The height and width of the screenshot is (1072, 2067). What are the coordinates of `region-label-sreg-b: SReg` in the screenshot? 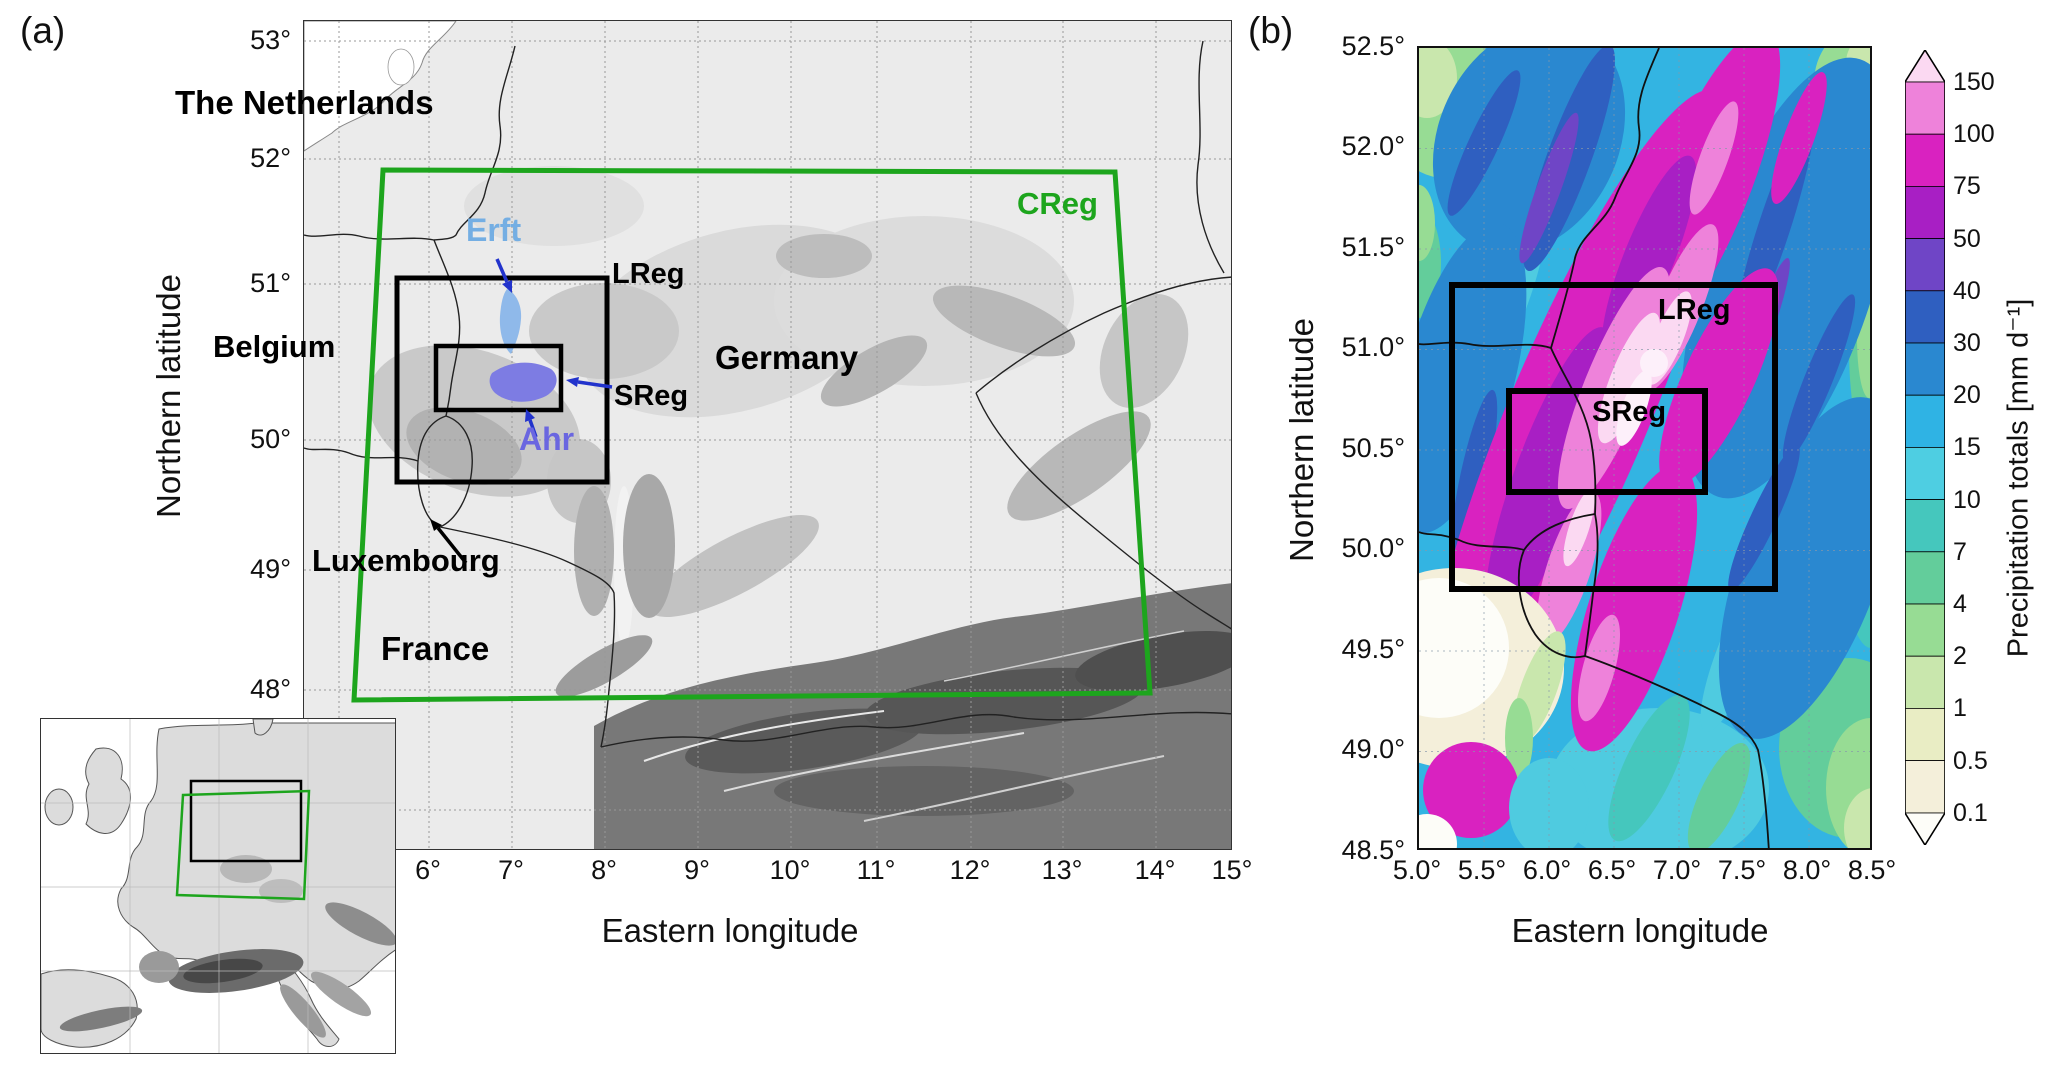 It's located at (1629, 412).